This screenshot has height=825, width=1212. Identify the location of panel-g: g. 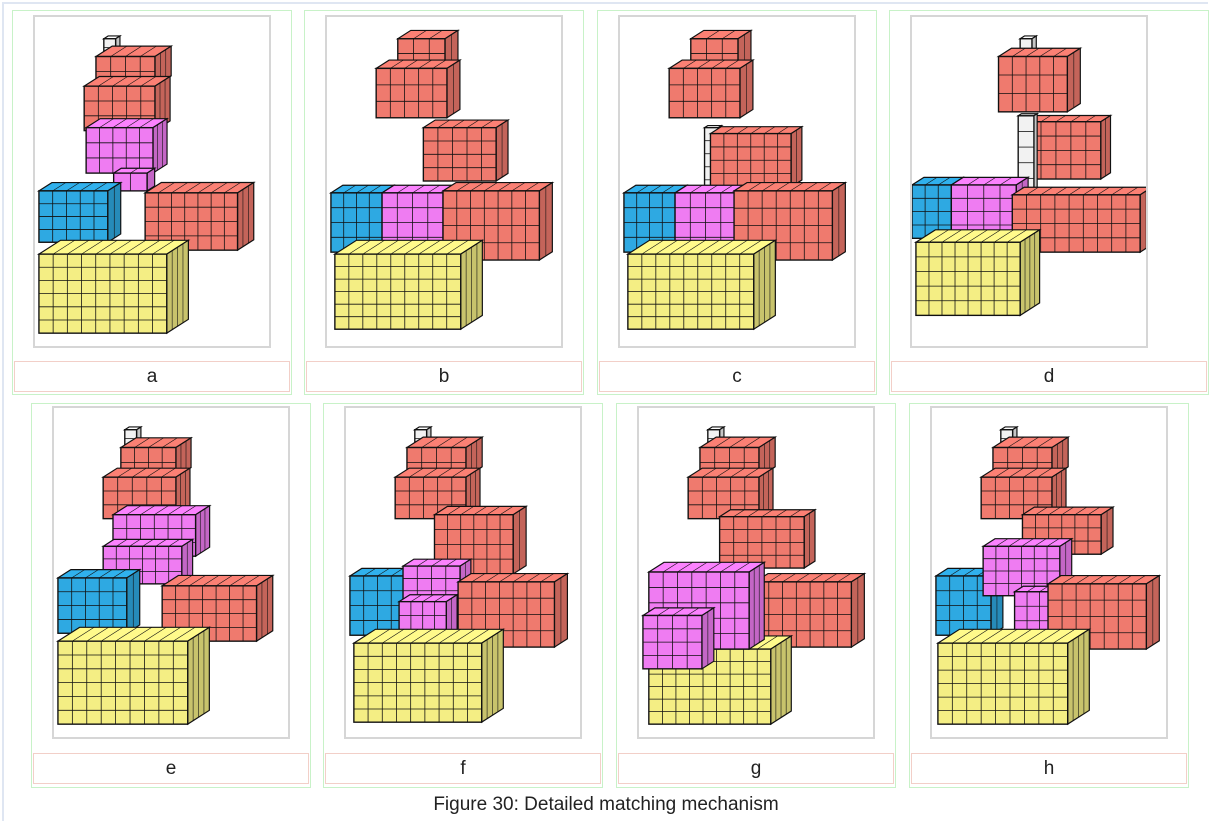
(756, 595).